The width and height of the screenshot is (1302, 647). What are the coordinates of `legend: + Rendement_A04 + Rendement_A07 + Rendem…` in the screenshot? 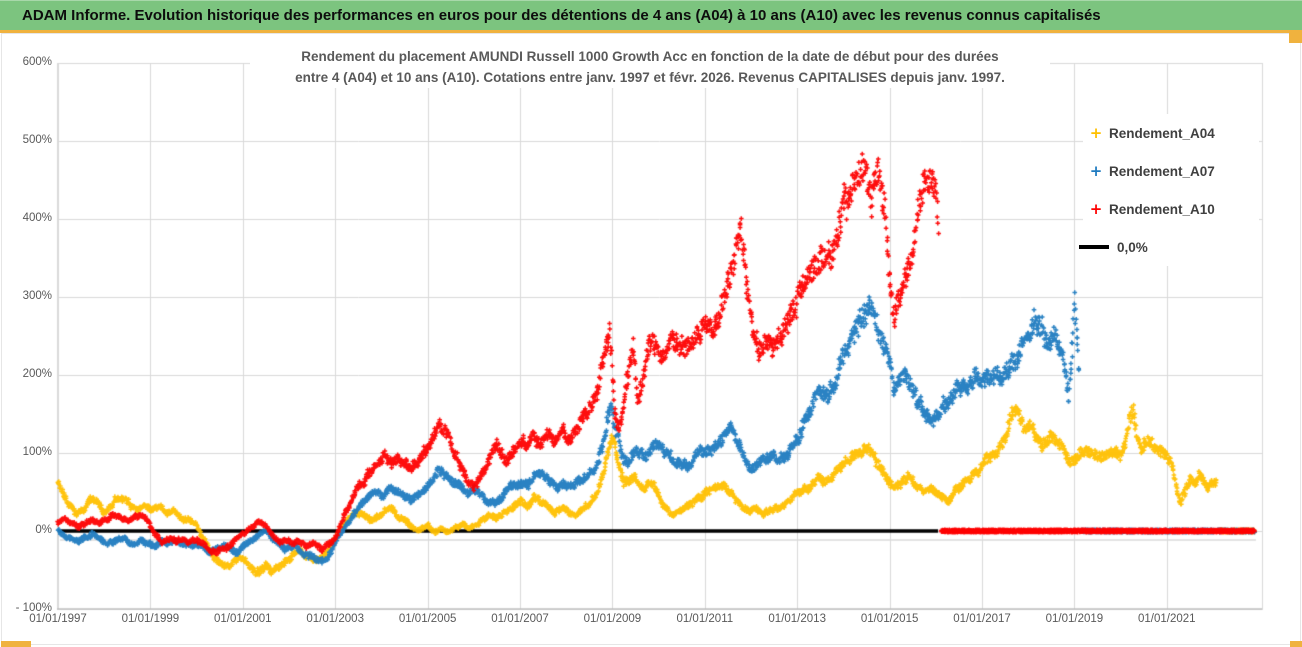 It's located at (1169, 190).